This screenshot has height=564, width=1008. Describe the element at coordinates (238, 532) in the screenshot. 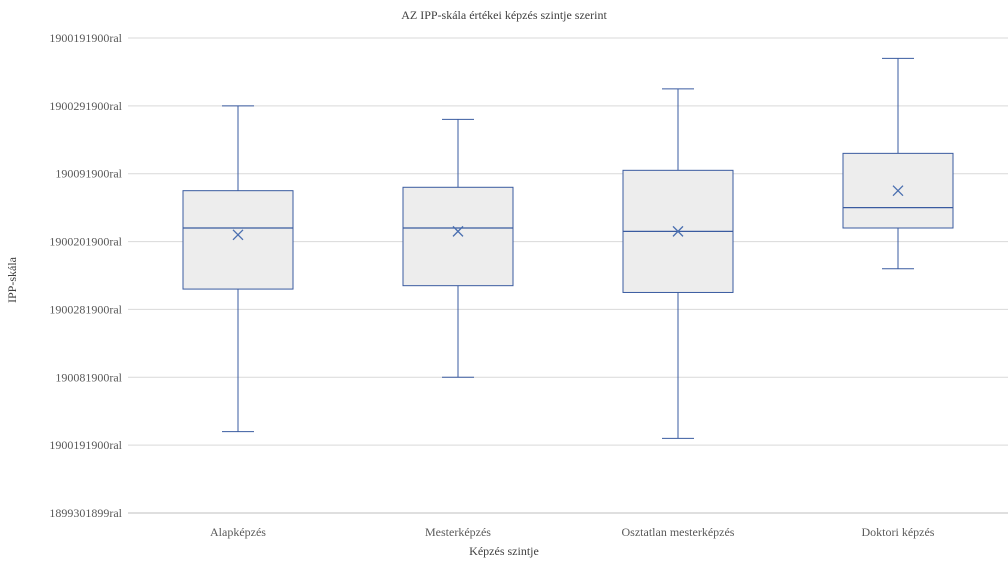

I see `x-tick-label: Alapképzés` at that location.